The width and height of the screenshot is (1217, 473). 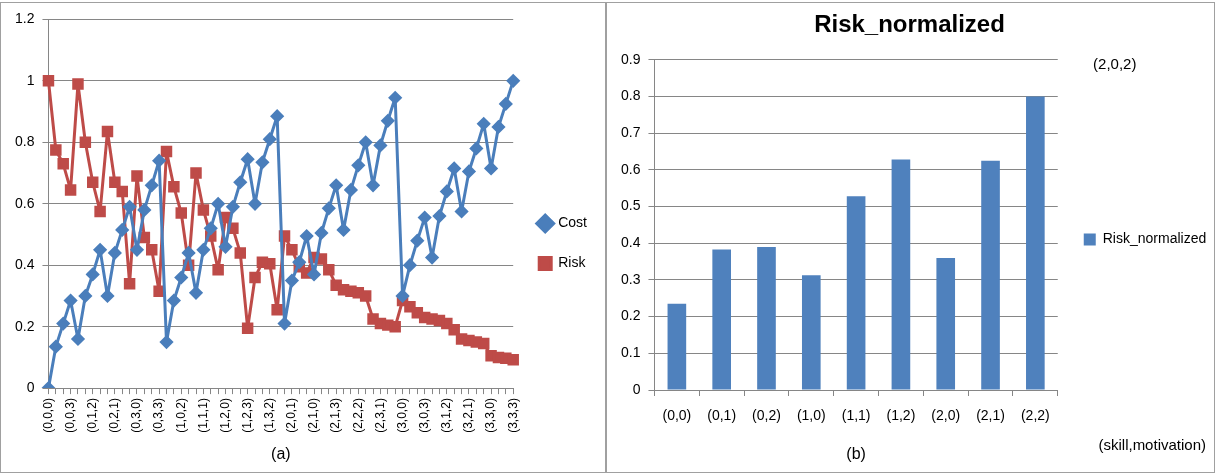 I want to click on legend-label: Risk, so click(x=572, y=262).